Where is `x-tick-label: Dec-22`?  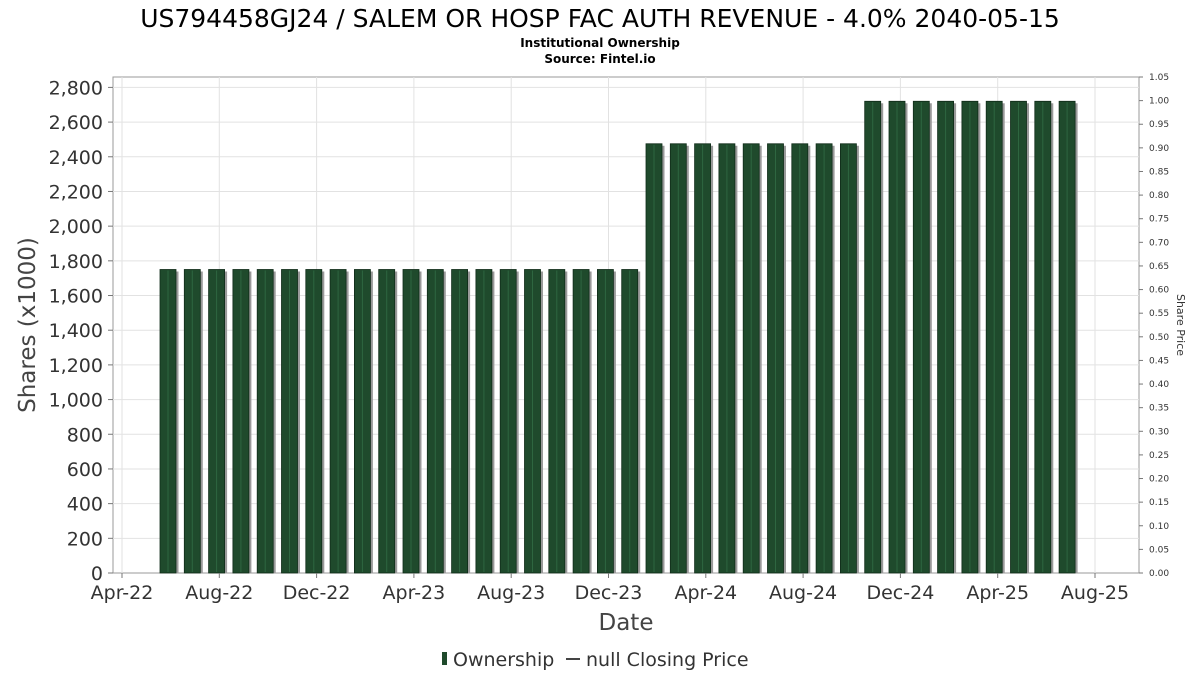 x-tick-label: Dec-22 is located at coordinates (317, 593).